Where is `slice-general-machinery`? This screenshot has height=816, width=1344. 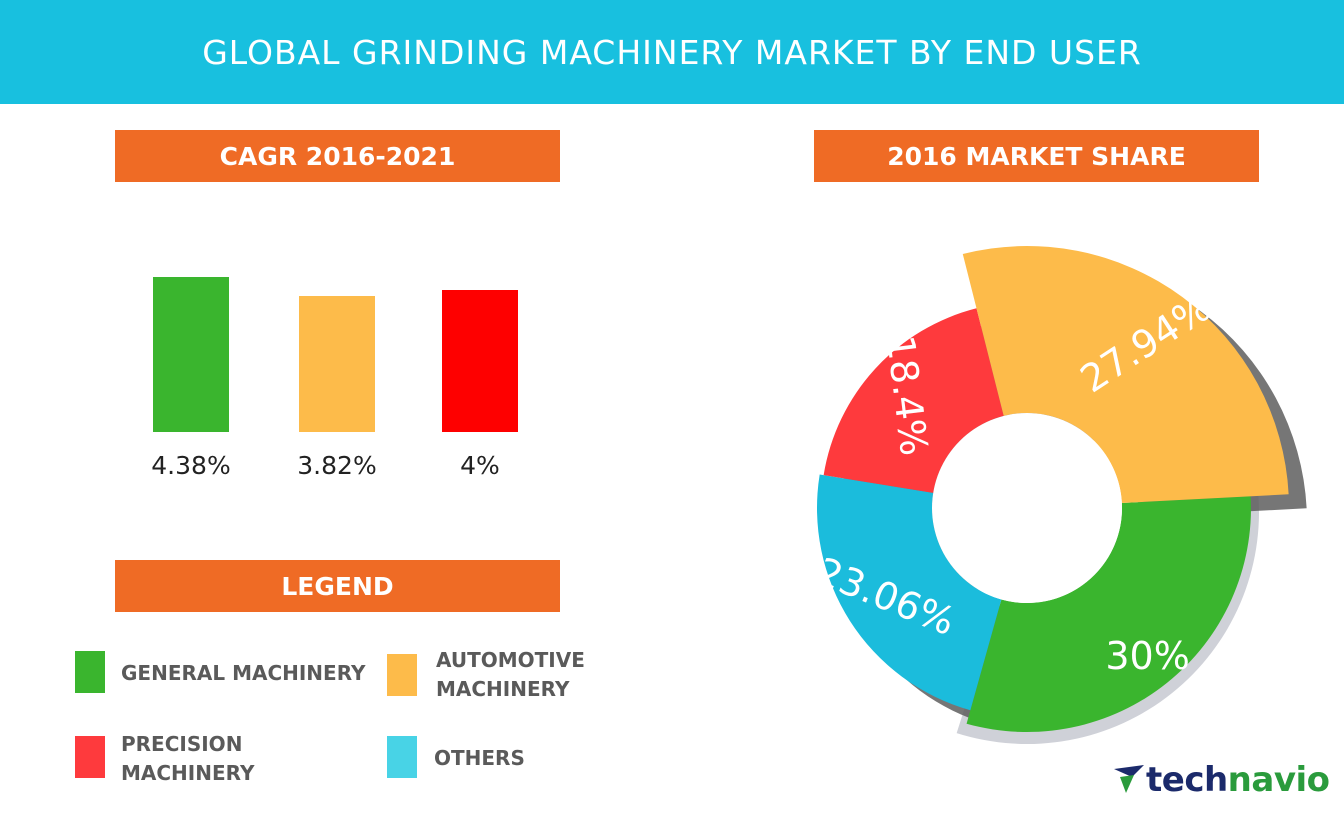 slice-general-machinery is located at coordinates (1108, 614).